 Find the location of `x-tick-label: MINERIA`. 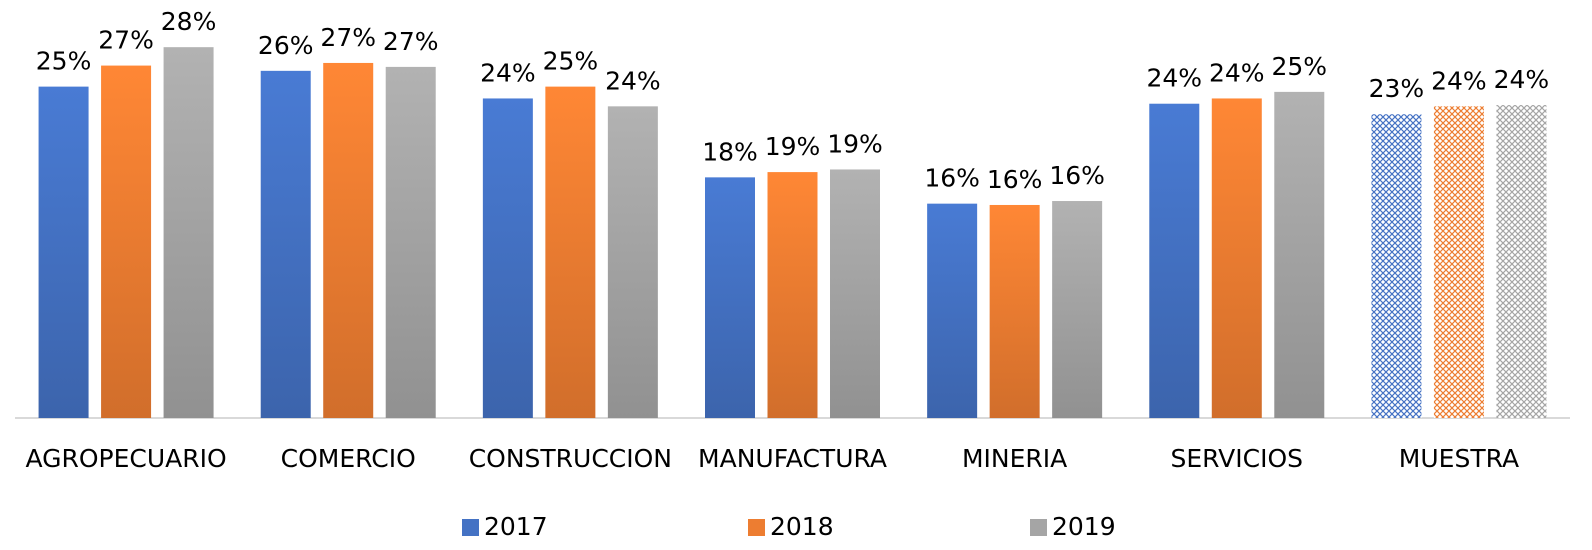

x-tick-label: MINERIA is located at coordinates (1014, 458).